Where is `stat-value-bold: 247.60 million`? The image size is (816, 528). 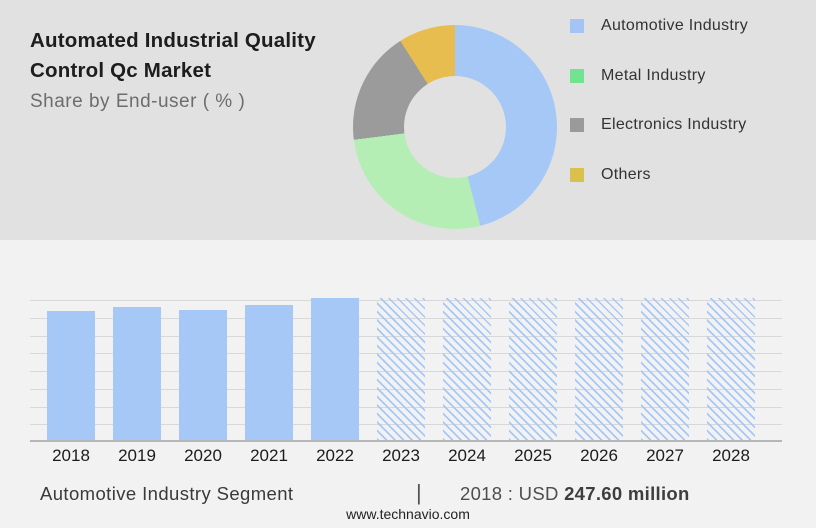
stat-value-bold: 247.60 million is located at coordinates (627, 493).